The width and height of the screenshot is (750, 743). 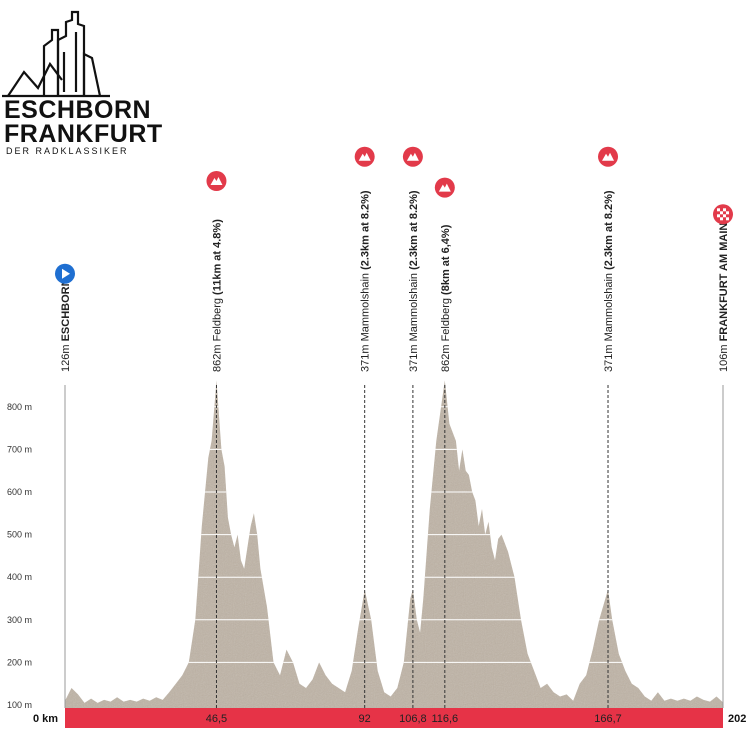 What do you see at coordinates (217, 295) in the screenshot?
I see `waypoint-label: 862m Feldberg (11km at 4.8%)` at bounding box center [217, 295].